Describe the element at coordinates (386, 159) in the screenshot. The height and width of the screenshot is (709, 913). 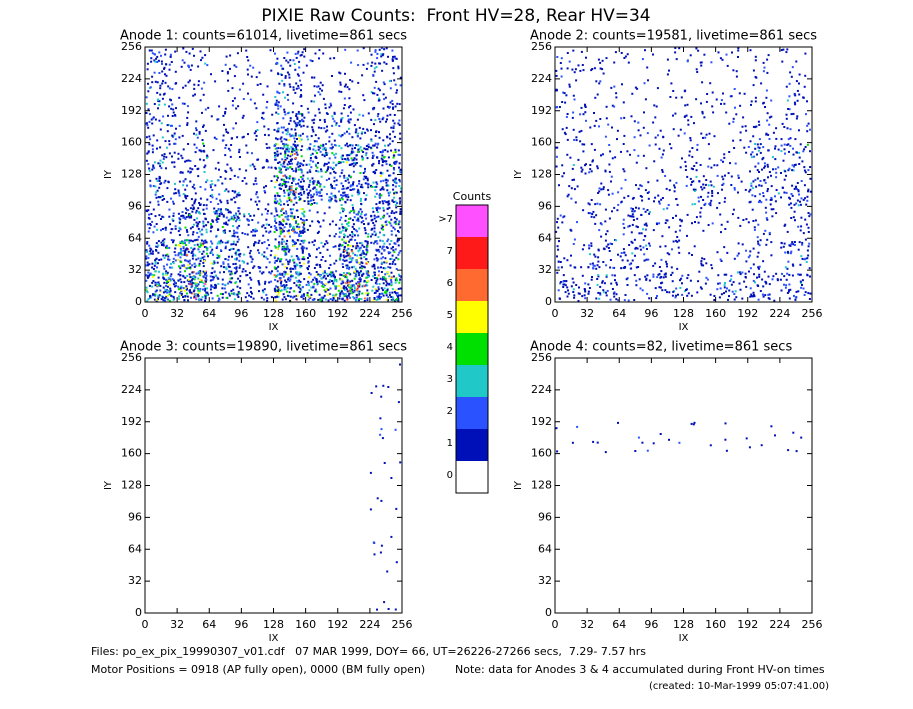
I see `heat-cell` at that location.